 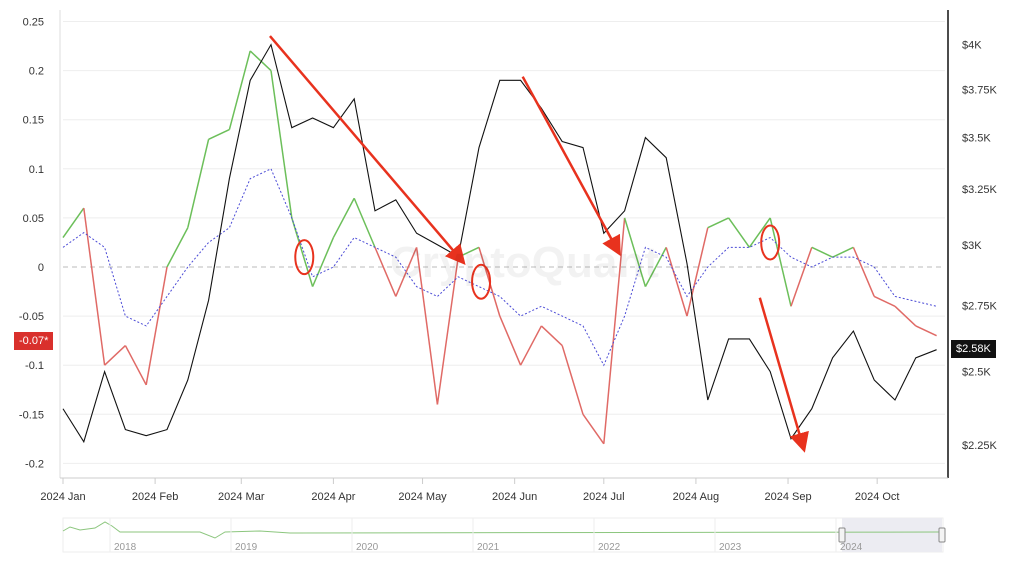 I want to click on navigator-year-label: 2024, so click(x=851, y=547).